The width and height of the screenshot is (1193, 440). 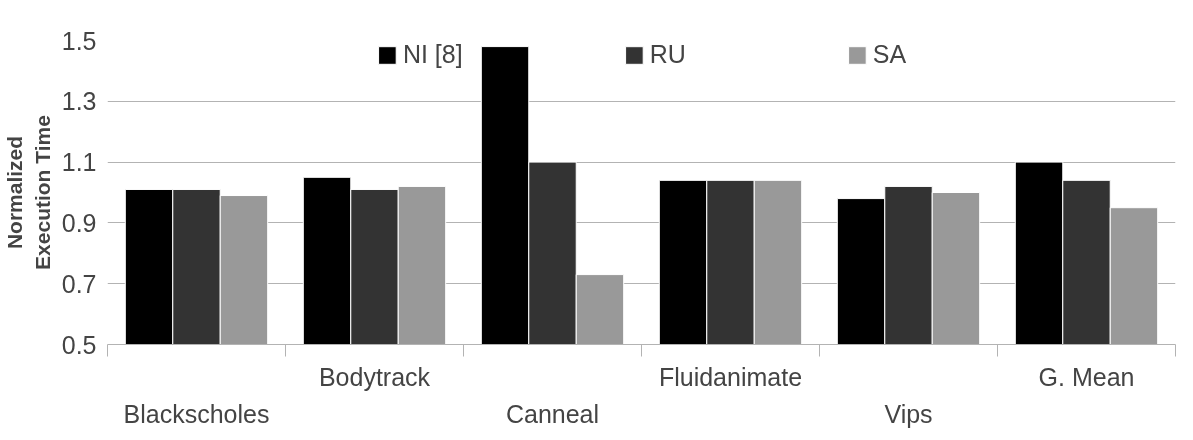 What do you see at coordinates (889, 54) in the screenshot?
I see `legend-label: SA` at bounding box center [889, 54].